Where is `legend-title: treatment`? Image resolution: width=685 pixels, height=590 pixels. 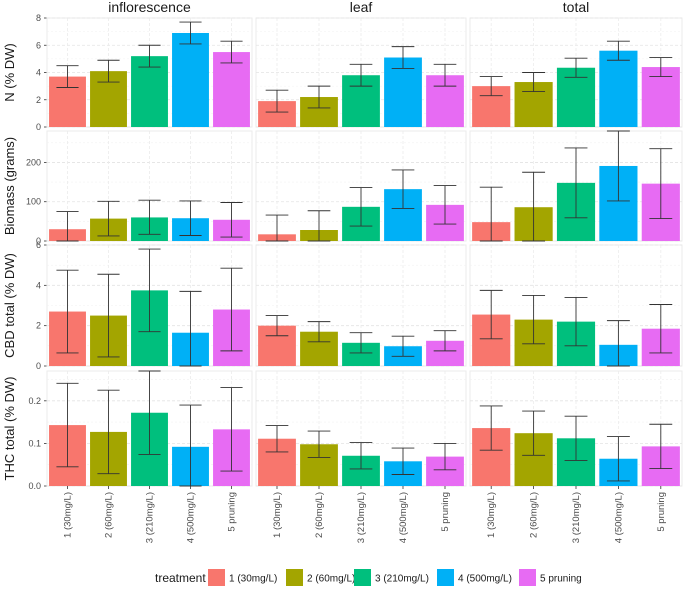
legend-title: treatment is located at coordinates (180, 578).